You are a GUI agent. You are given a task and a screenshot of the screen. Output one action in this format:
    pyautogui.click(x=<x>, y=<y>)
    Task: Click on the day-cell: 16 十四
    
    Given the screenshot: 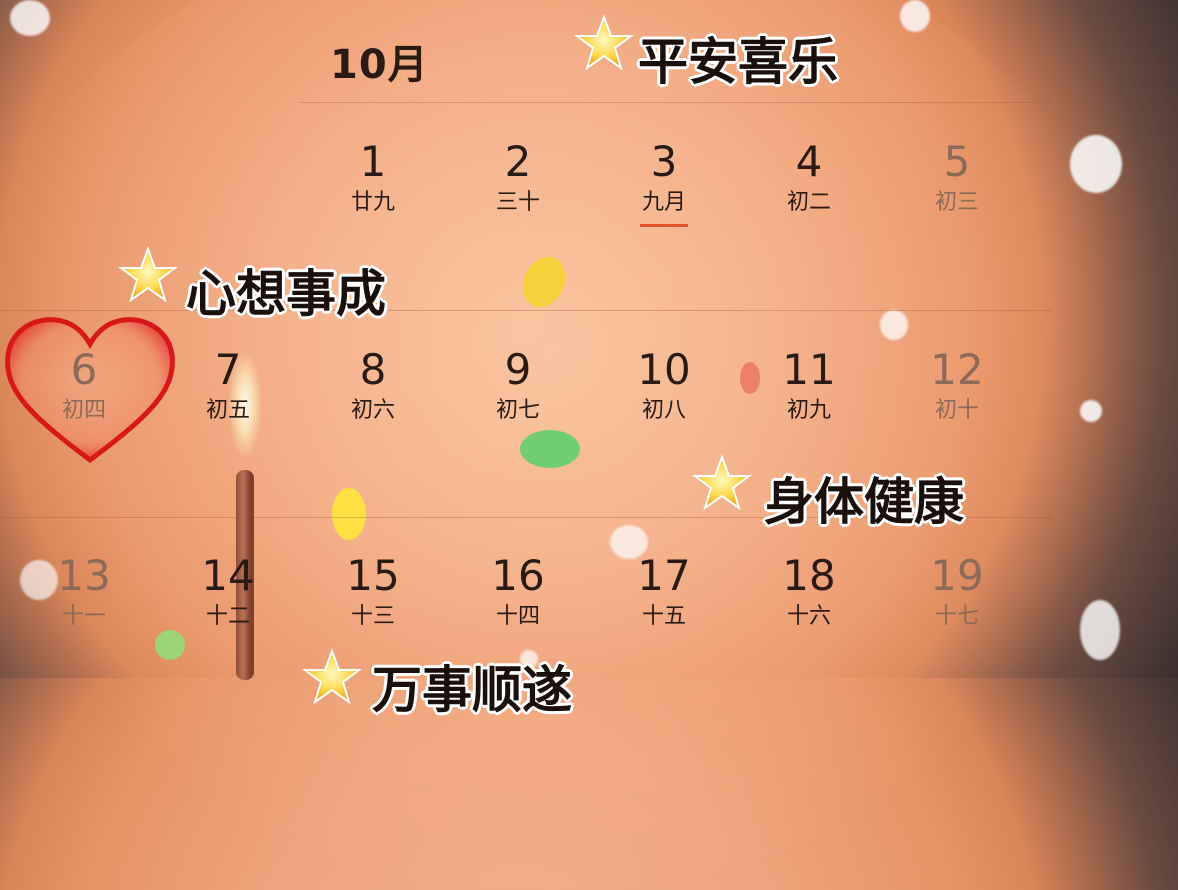 What is the action you would take?
    pyautogui.click(x=518, y=591)
    